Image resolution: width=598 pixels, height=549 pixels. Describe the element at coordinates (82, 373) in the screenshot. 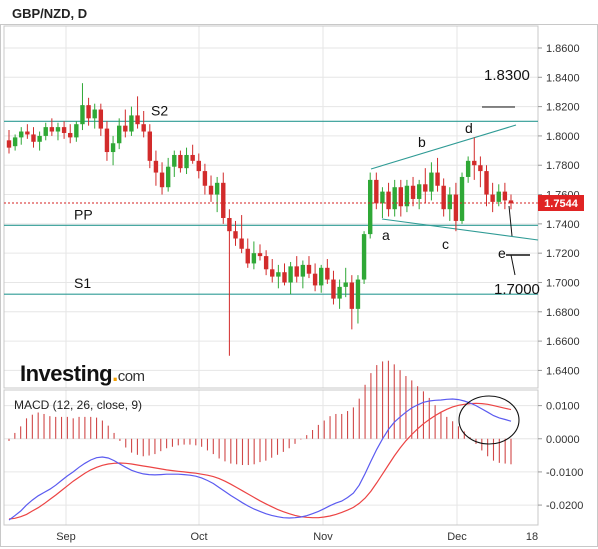

I see `investing-logo: Investing.com` at that location.